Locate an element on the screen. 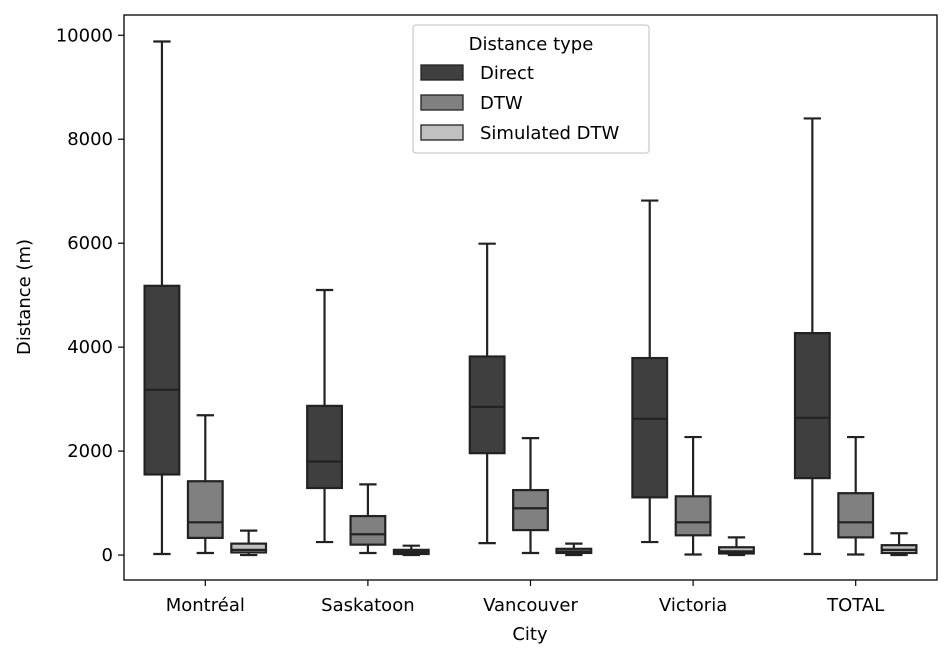  legend-entry-label: DTW is located at coordinates (501, 103).